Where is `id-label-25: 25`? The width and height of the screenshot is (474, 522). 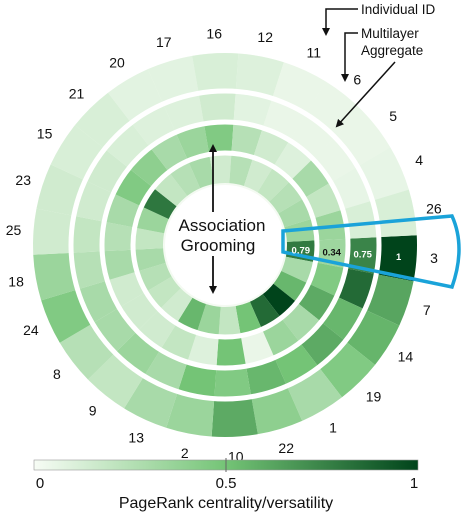
id-label-25: 25 is located at coordinates (14, 230).